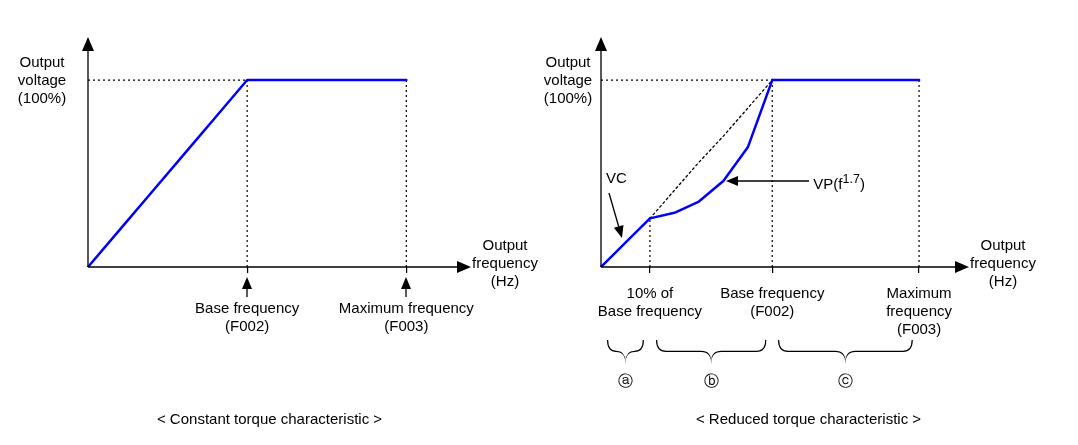 This screenshot has height=445, width=1078. What do you see at coordinates (650, 302) in the screenshot?
I see `x-tick-label: 10% of Base frequency` at bounding box center [650, 302].